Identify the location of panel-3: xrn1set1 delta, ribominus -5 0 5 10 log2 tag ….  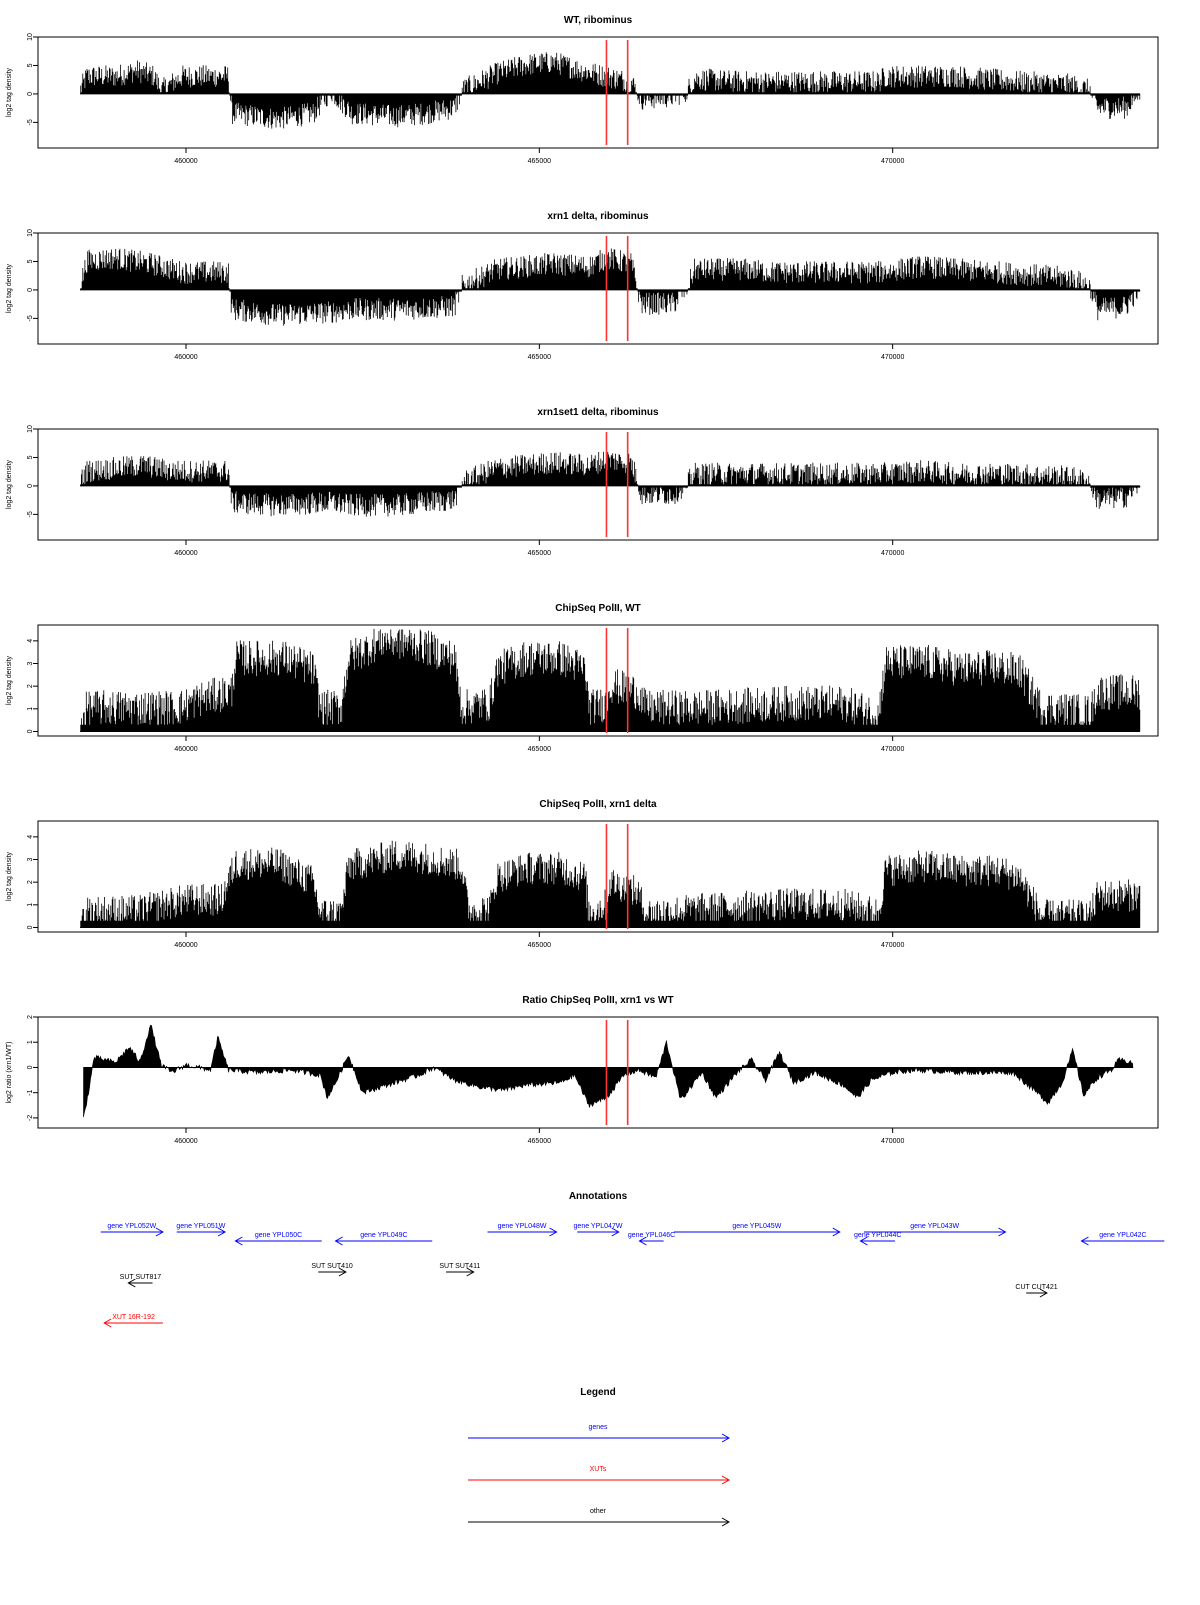
(582, 482).